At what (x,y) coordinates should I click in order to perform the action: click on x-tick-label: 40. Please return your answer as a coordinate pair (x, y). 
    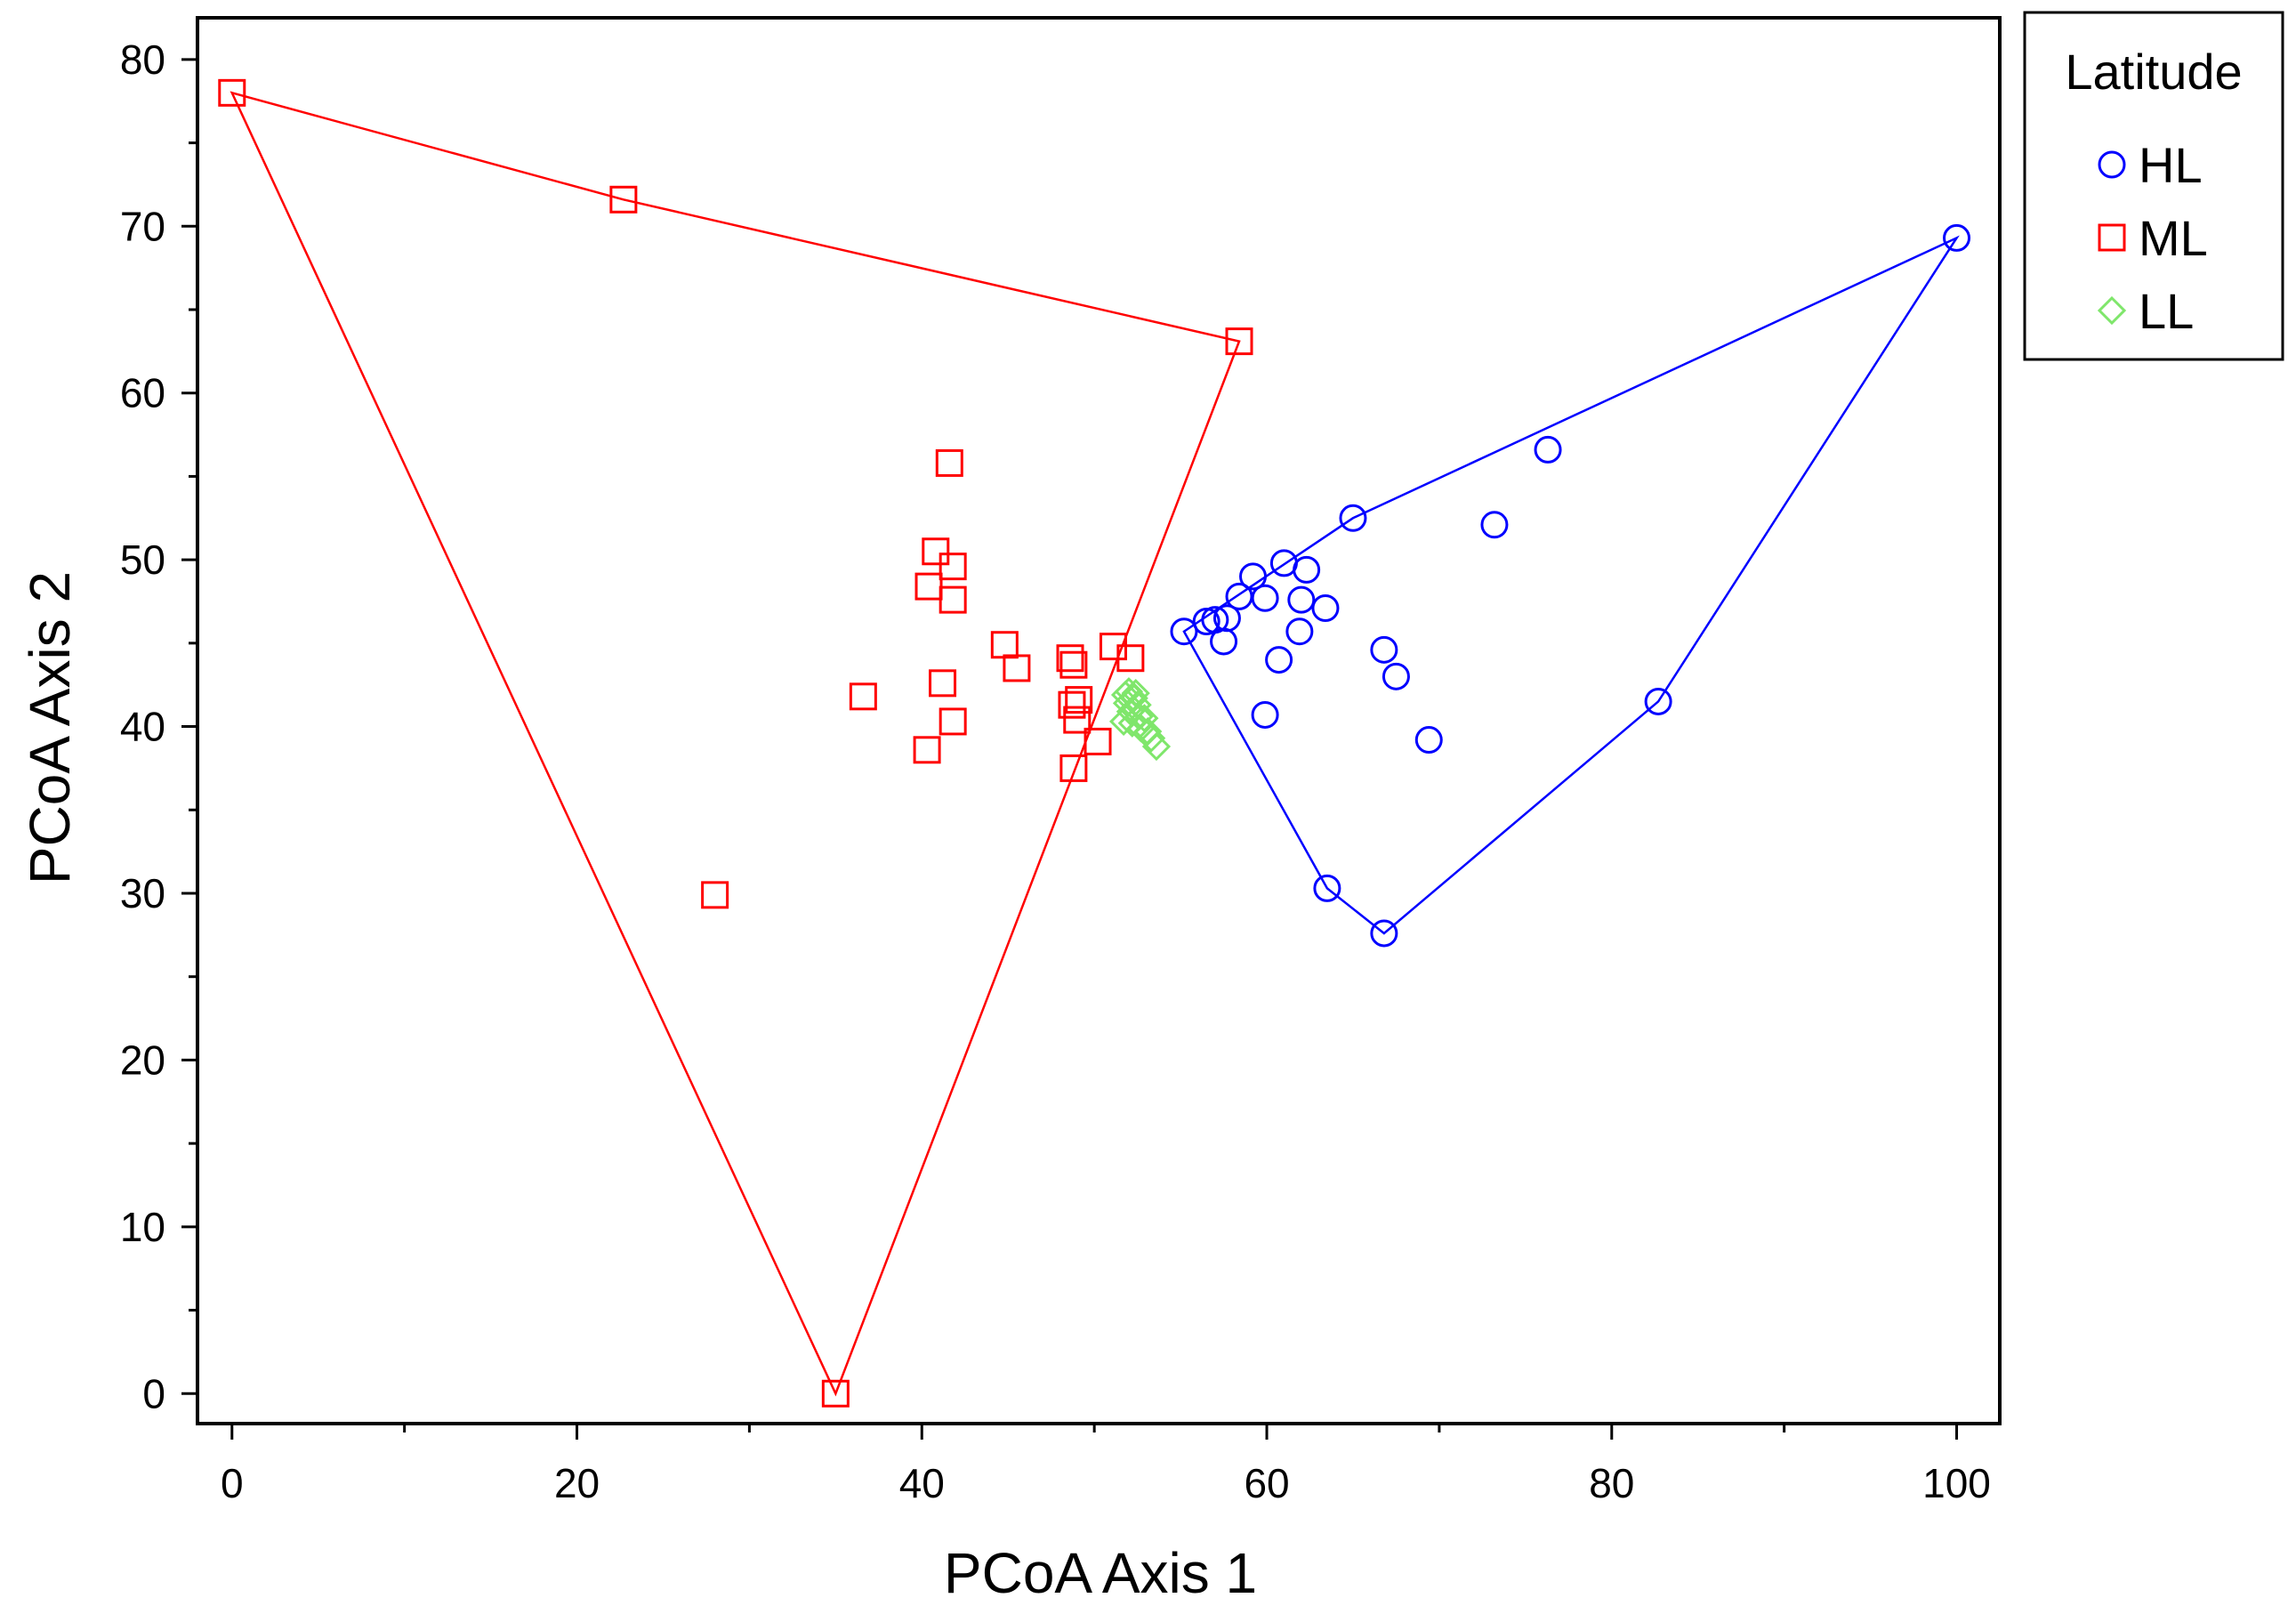
    Looking at the image, I should click on (922, 1483).